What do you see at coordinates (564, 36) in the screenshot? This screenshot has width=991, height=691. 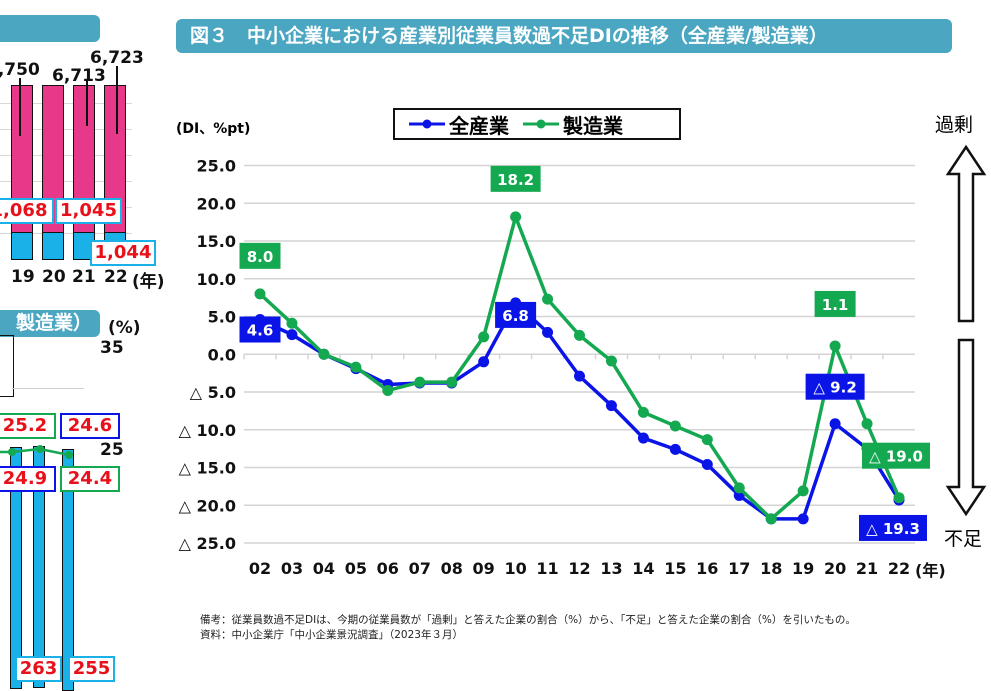 I see `chart-title: 図３ 中小企業における産業別従業員数過不足DIの推移（全産業/製造業）` at bounding box center [564, 36].